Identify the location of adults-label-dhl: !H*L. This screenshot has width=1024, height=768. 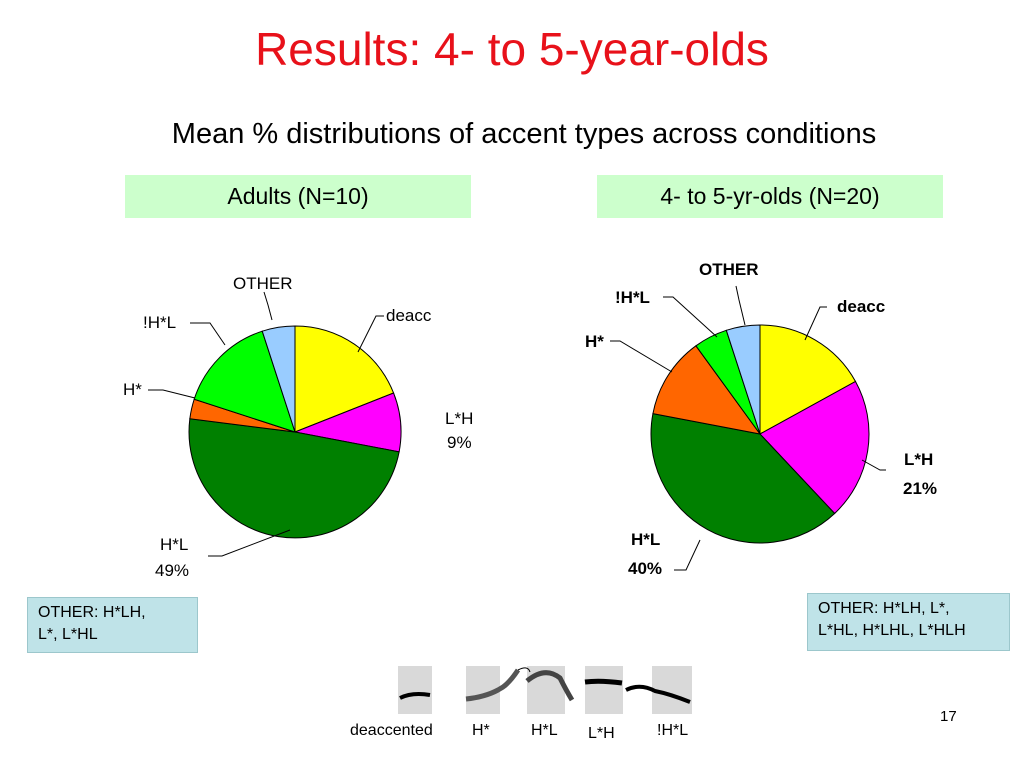
(160, 322).